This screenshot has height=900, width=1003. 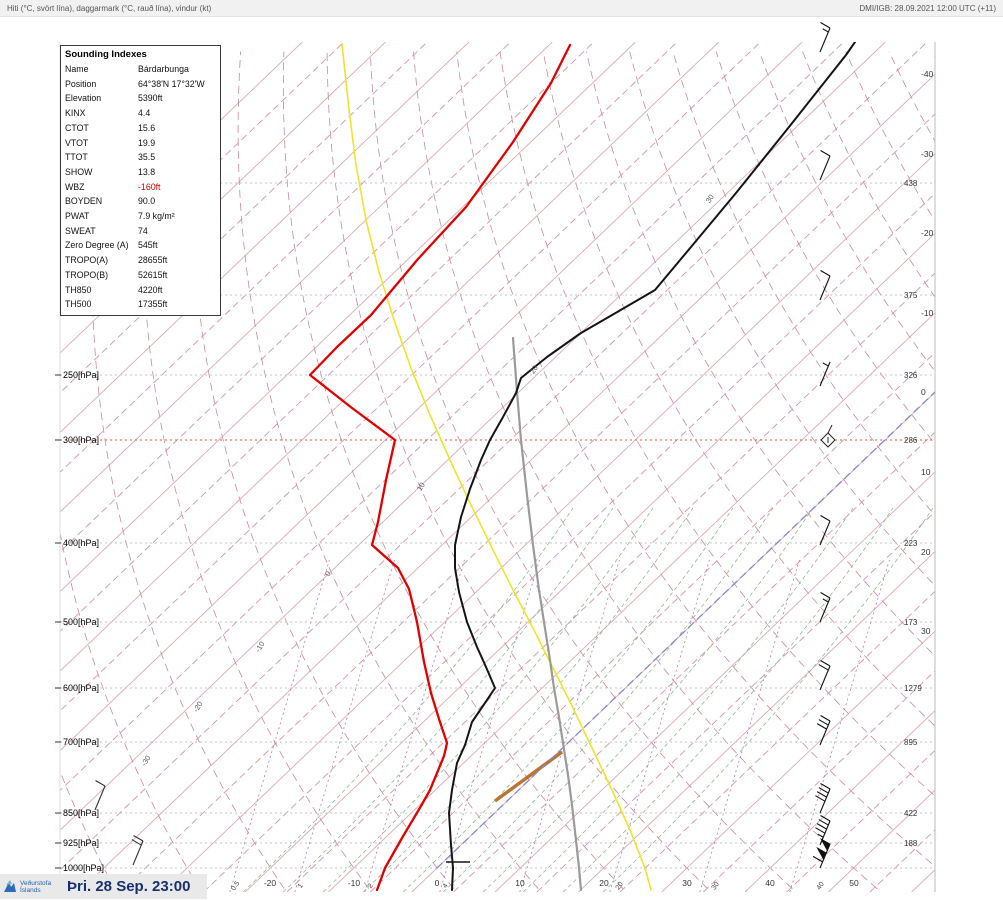 I want to click on index-value: 4.4, so click(x=144, y=113).